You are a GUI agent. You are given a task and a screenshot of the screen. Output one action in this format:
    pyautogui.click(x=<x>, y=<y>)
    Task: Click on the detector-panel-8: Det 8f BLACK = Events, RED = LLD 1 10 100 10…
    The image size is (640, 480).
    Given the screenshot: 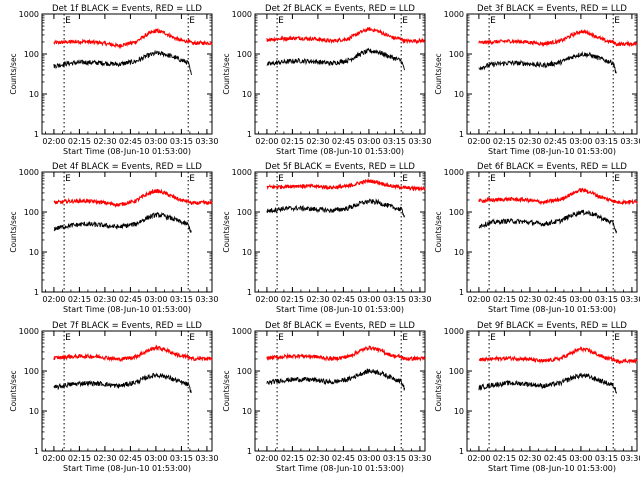 What is the action you would take?
    pyautogui.click(x=326, y=397)
    